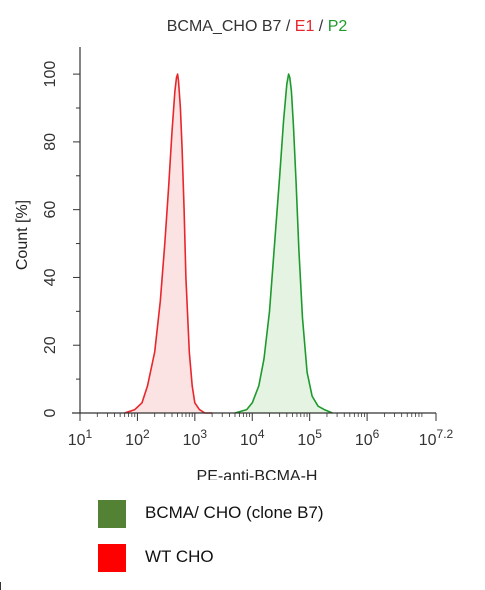 The image size is (485, 590). I want to click on corner-tick-mark, so click(0, 586).